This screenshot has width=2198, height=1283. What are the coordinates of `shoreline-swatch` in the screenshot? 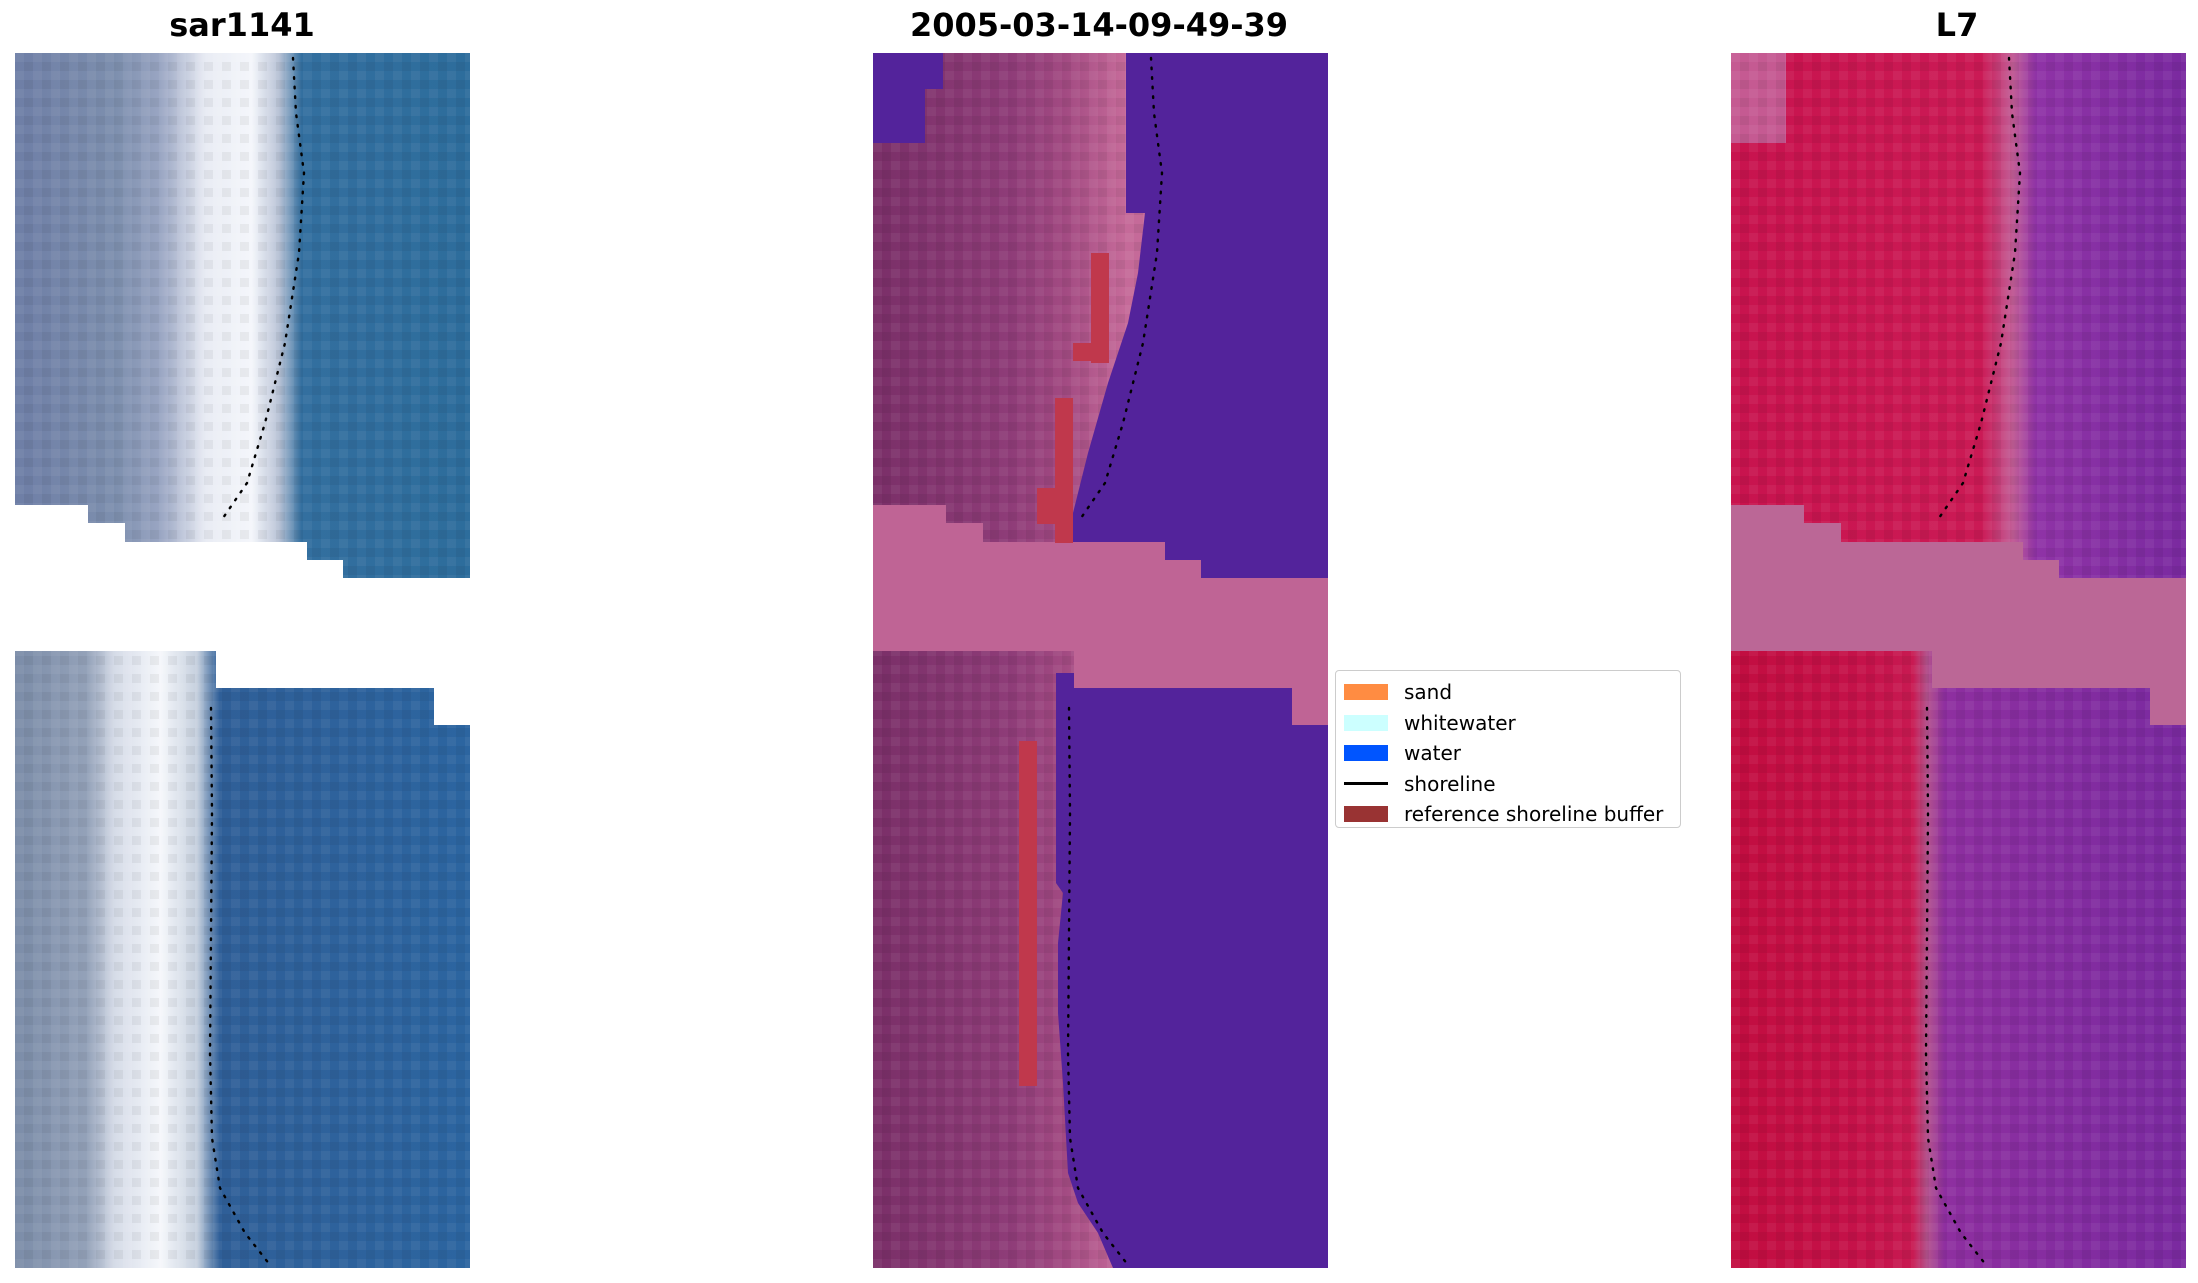 It's located at (1366, 784).